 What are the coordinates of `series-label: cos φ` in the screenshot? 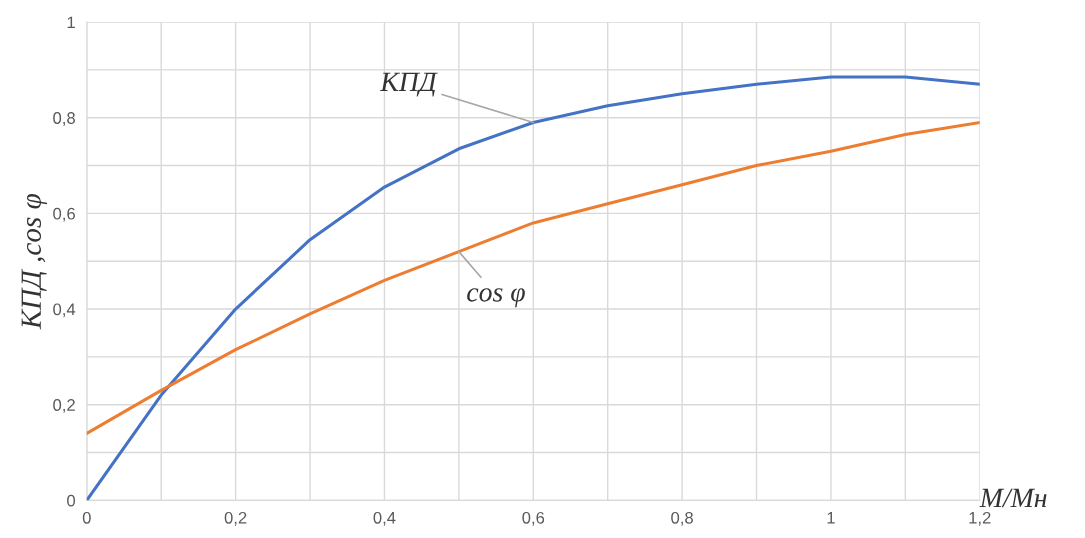 It's located at (496, 298).